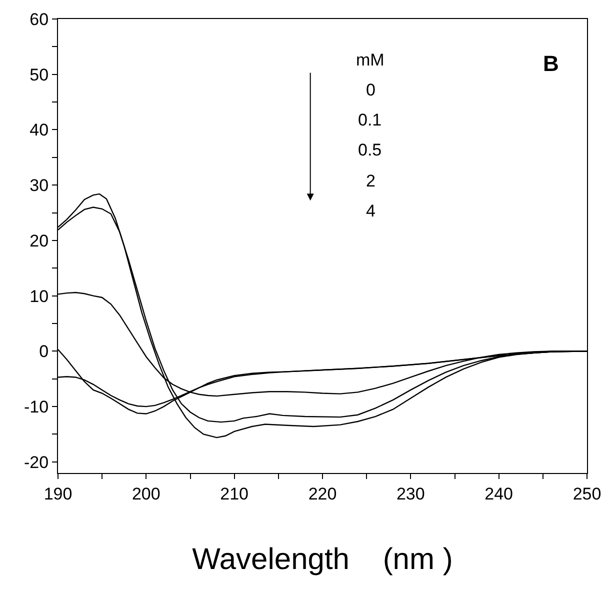 The height and width of the screenshot is (591, 612). Describe the element at coordinates (39, 240) in the screenshot. I see `y-tick-label: 20` at that location.